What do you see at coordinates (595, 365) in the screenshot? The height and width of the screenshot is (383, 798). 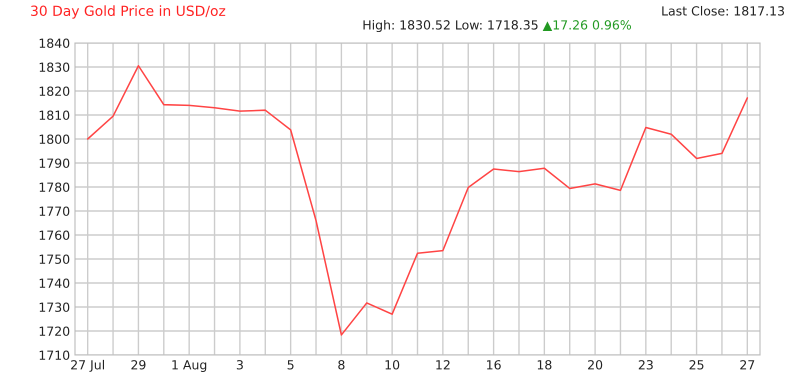 I see `x-tick-label: 20` at bounding box center [595, 365].